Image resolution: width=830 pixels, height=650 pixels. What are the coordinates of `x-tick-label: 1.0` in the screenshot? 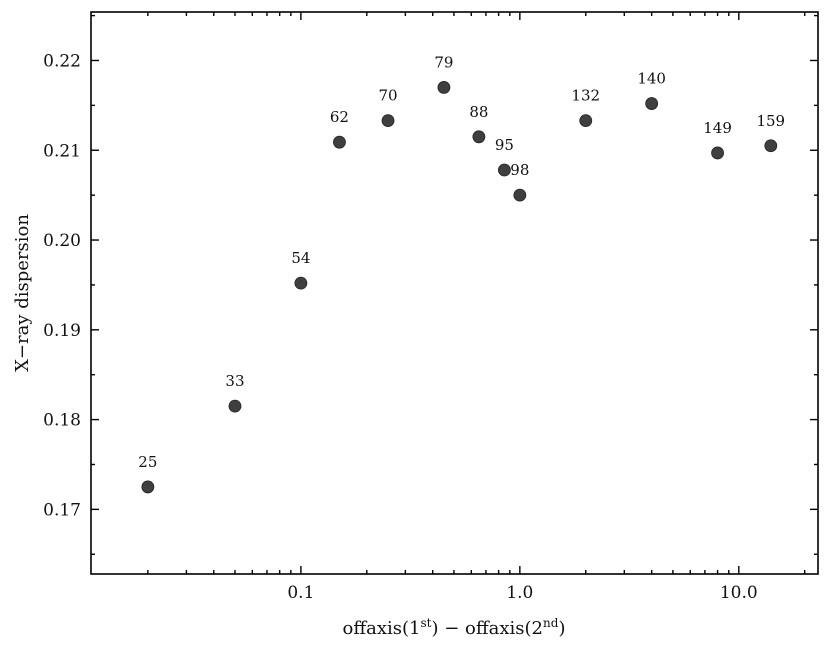 It's located at (519, 593).